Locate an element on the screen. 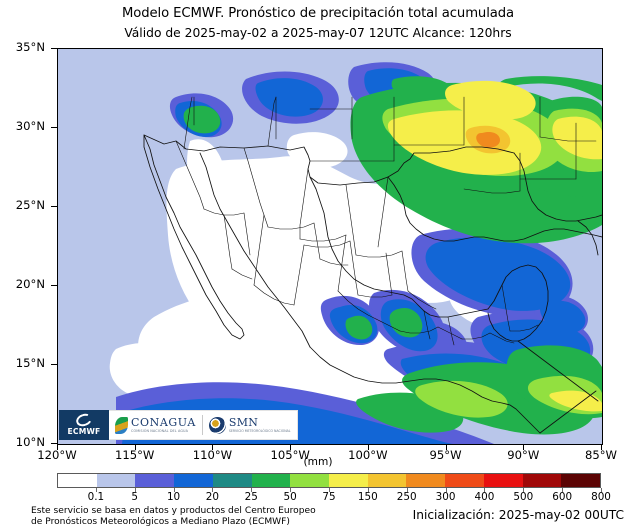 The image size is (636, 530). ecmwf-logo: ECMWF is located at coordinates (84, 425).